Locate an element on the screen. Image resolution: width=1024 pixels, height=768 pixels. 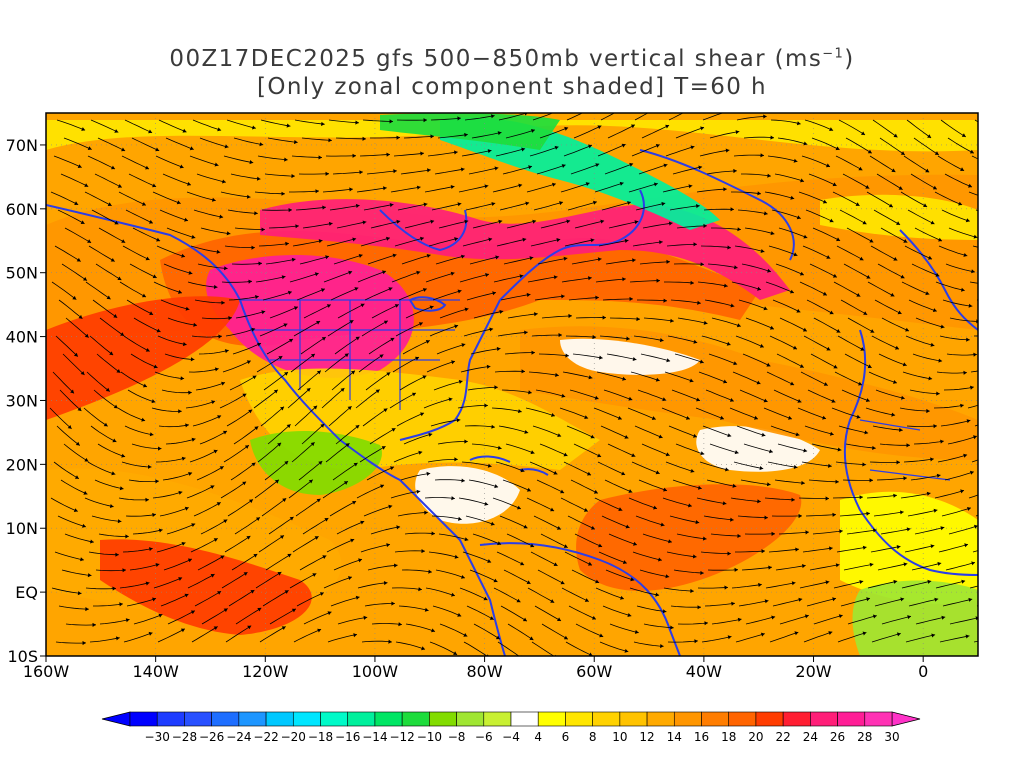
colorbar-label: −6 is located at coordinates (484, 737).